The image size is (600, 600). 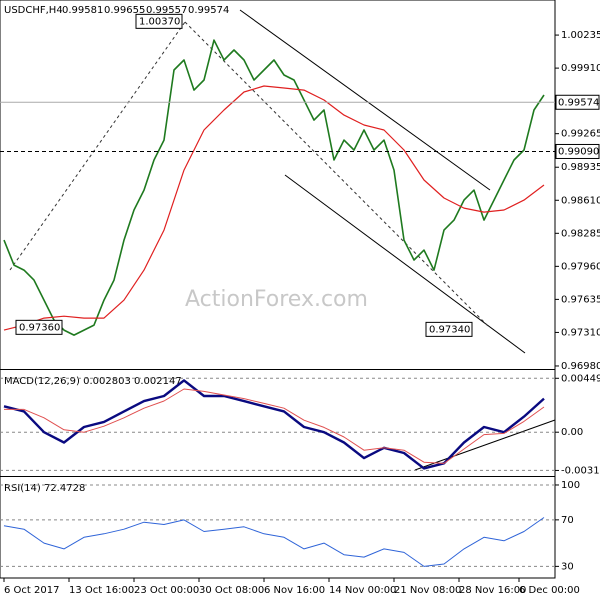 I want to click on panel-title: MACD(12,26,9) 0.002803 0.002147, so click(x=93, y=381).